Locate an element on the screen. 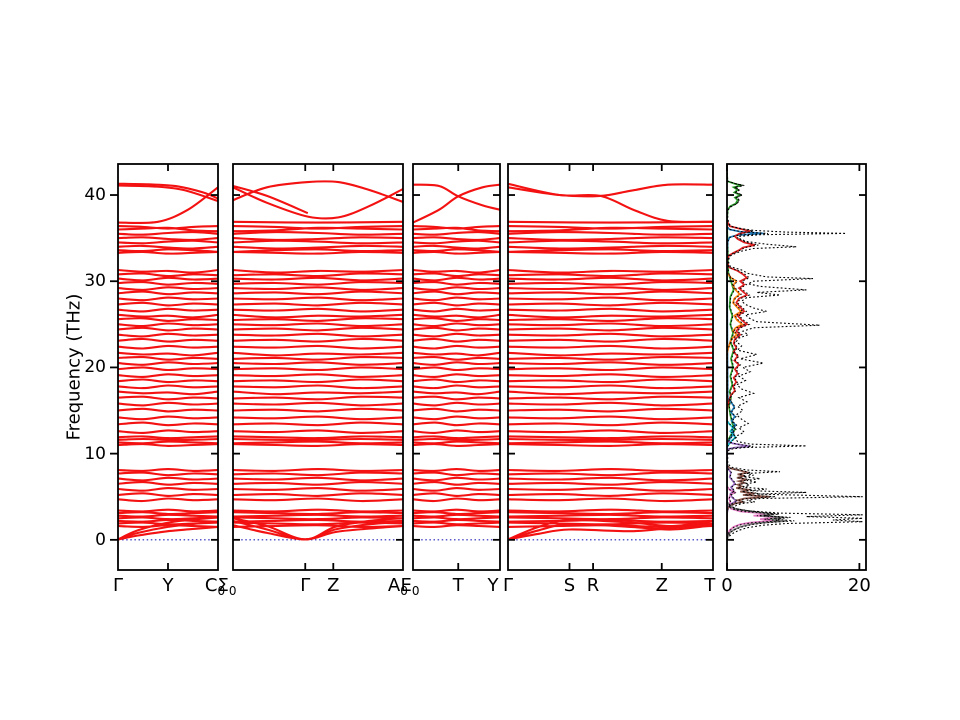 This screenshot has width=960, height=720. ytick-label-20: 20 is located at coordinates (95, 367).